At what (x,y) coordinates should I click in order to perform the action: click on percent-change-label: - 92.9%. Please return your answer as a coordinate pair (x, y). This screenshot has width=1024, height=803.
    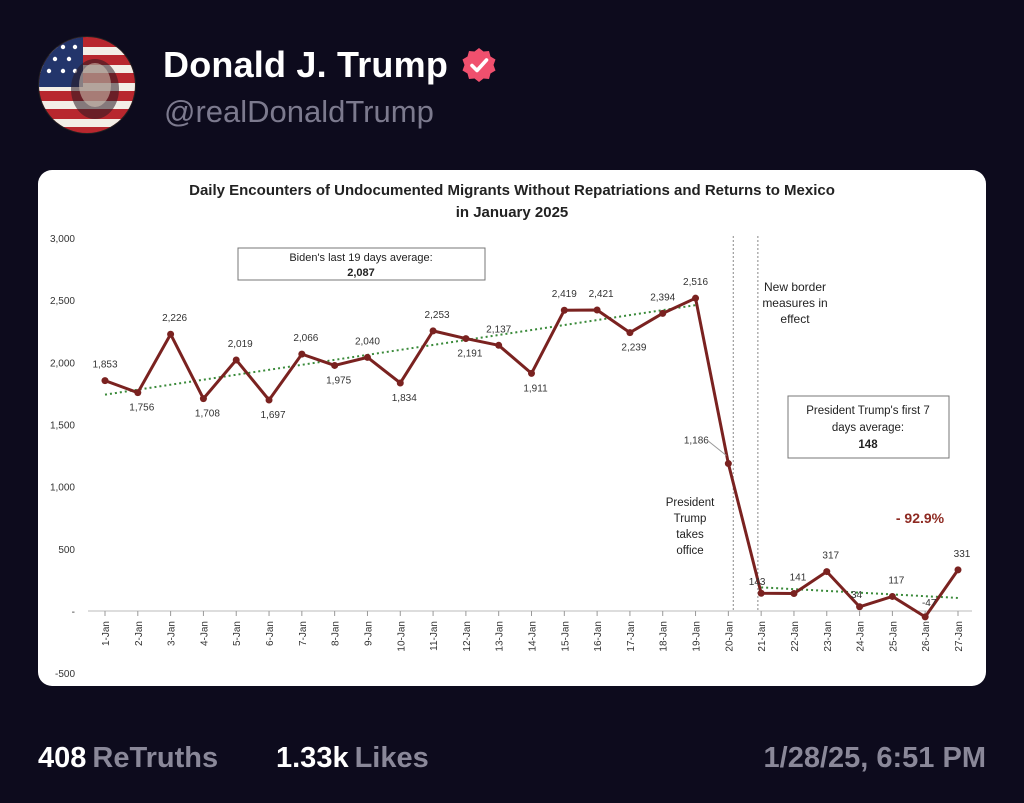
    Looking at the image, I should click on (920, 518).